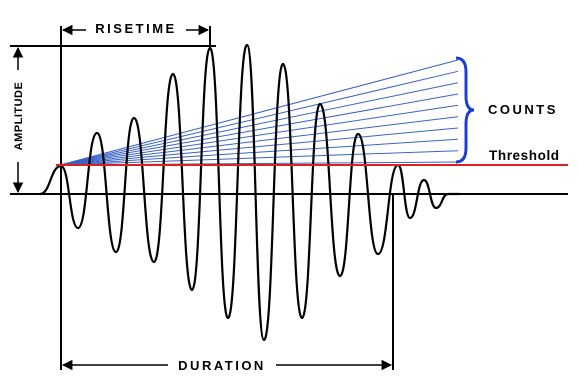  I want to click on risetime-label: RISETIME, so click(135, 28).